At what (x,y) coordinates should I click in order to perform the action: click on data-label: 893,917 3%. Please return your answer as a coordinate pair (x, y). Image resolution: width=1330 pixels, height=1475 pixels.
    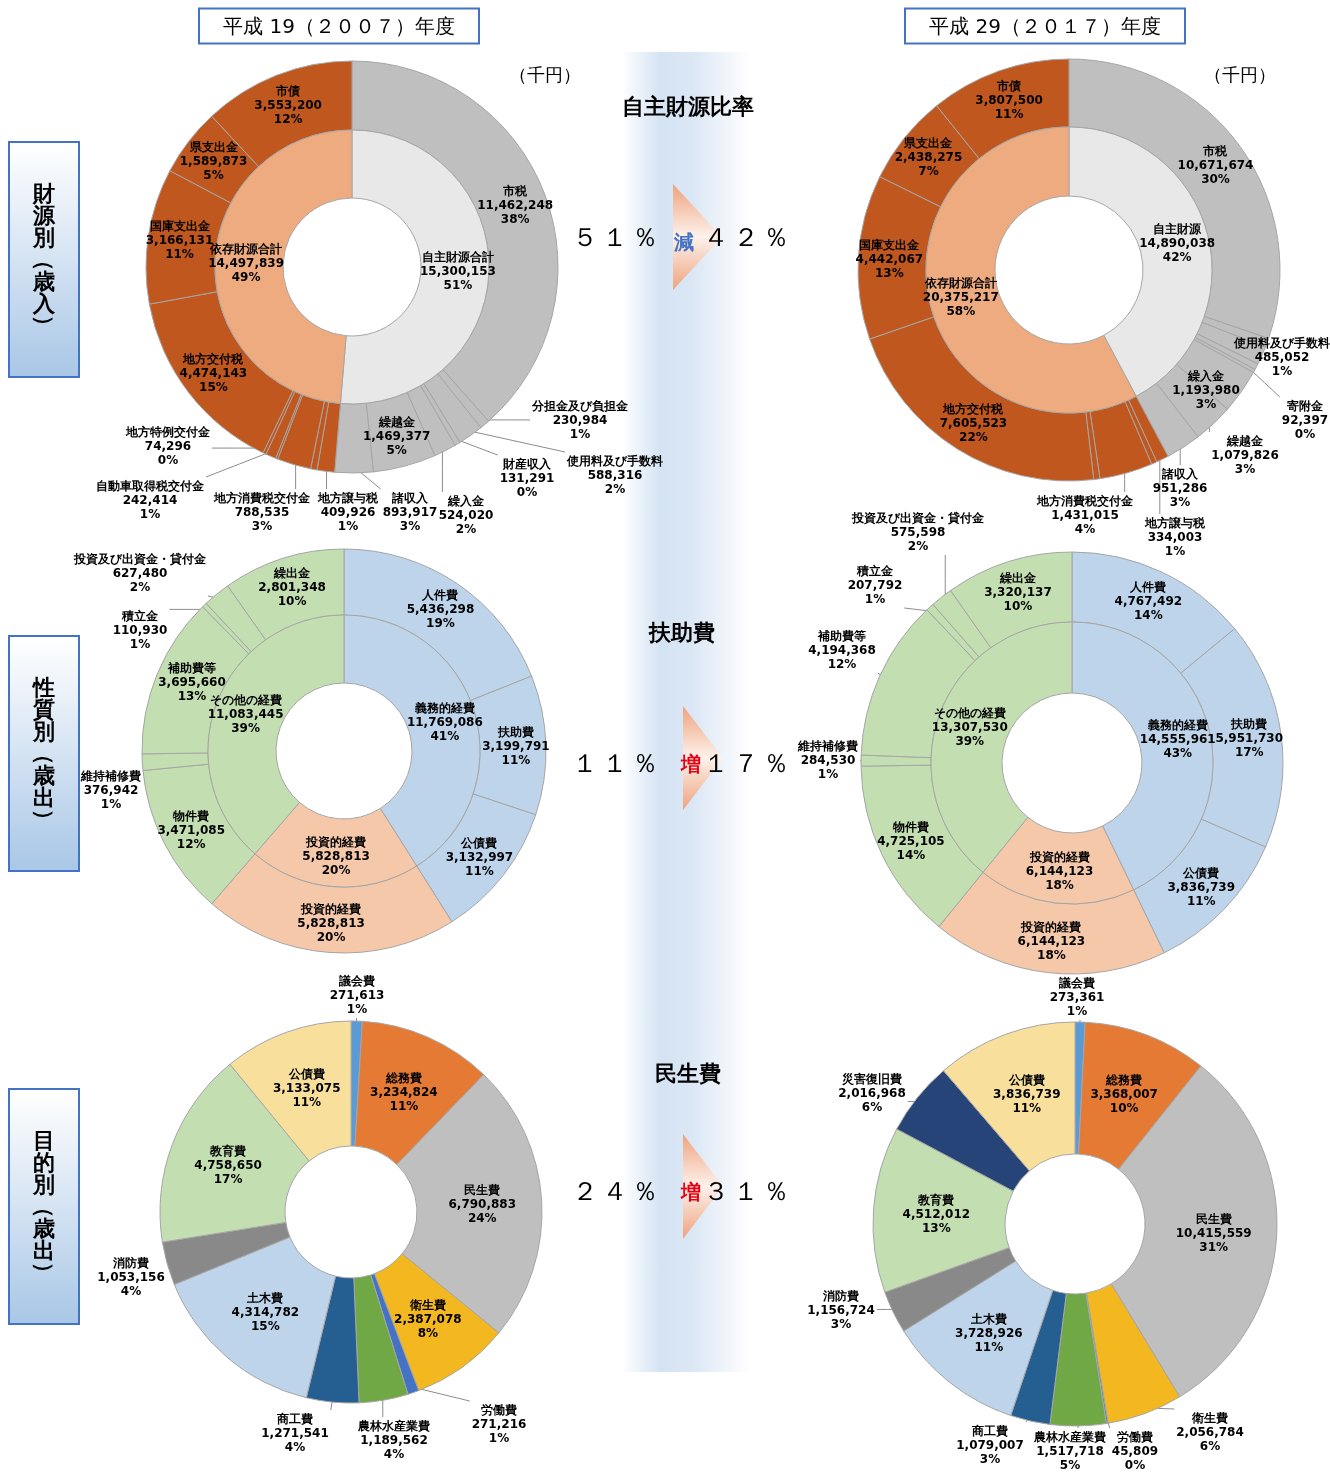
    Looking at the image, I should click on (410, 519).